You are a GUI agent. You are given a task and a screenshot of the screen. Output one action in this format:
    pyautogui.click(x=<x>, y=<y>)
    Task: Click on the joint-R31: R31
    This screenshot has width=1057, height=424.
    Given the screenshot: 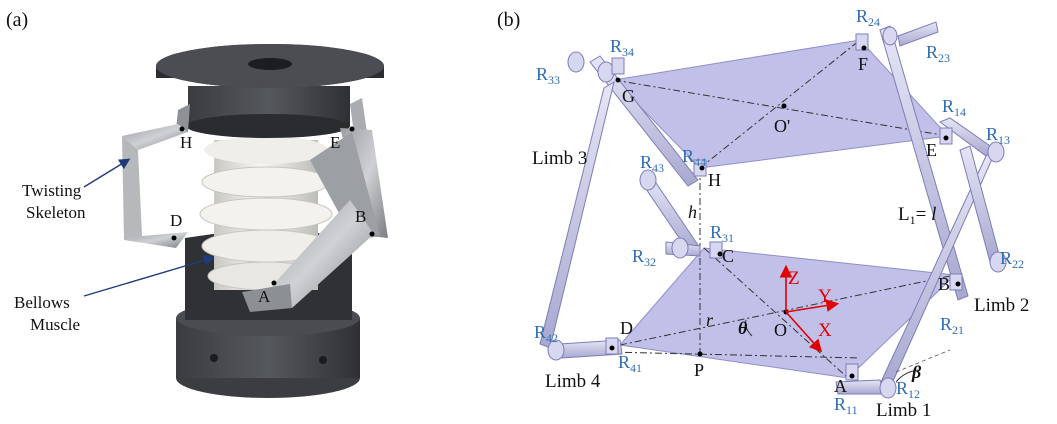 What is the action you would take?
    pyautogui.click(x=722, y=233)
    